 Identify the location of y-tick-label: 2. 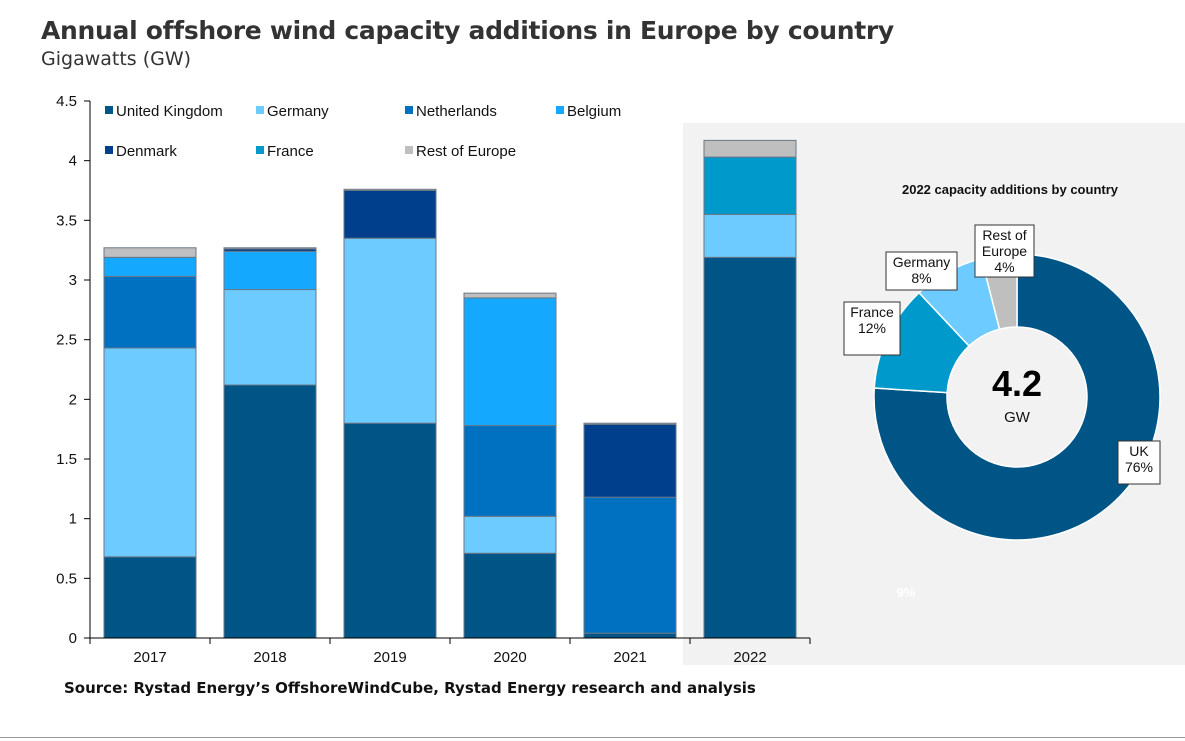
(73, 399).